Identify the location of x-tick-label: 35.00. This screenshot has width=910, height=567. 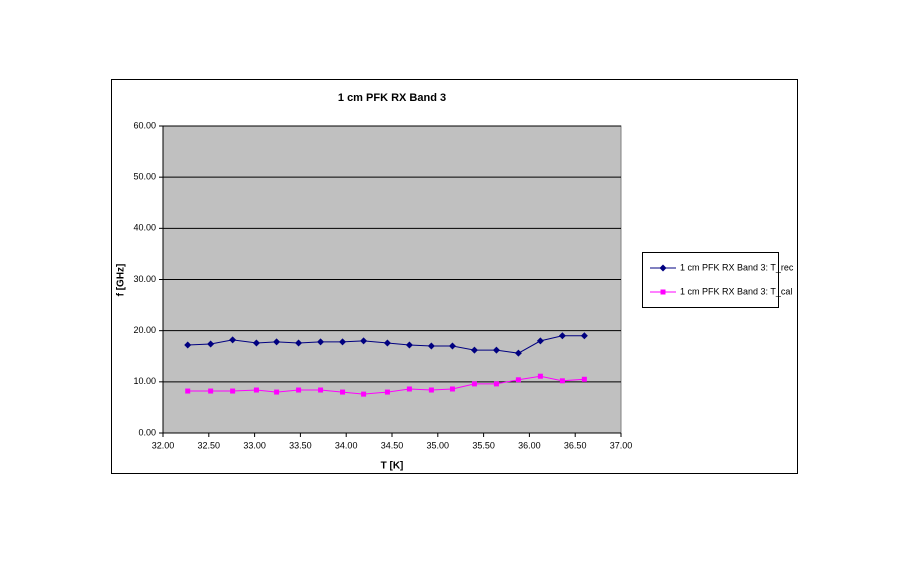
(438, 445).